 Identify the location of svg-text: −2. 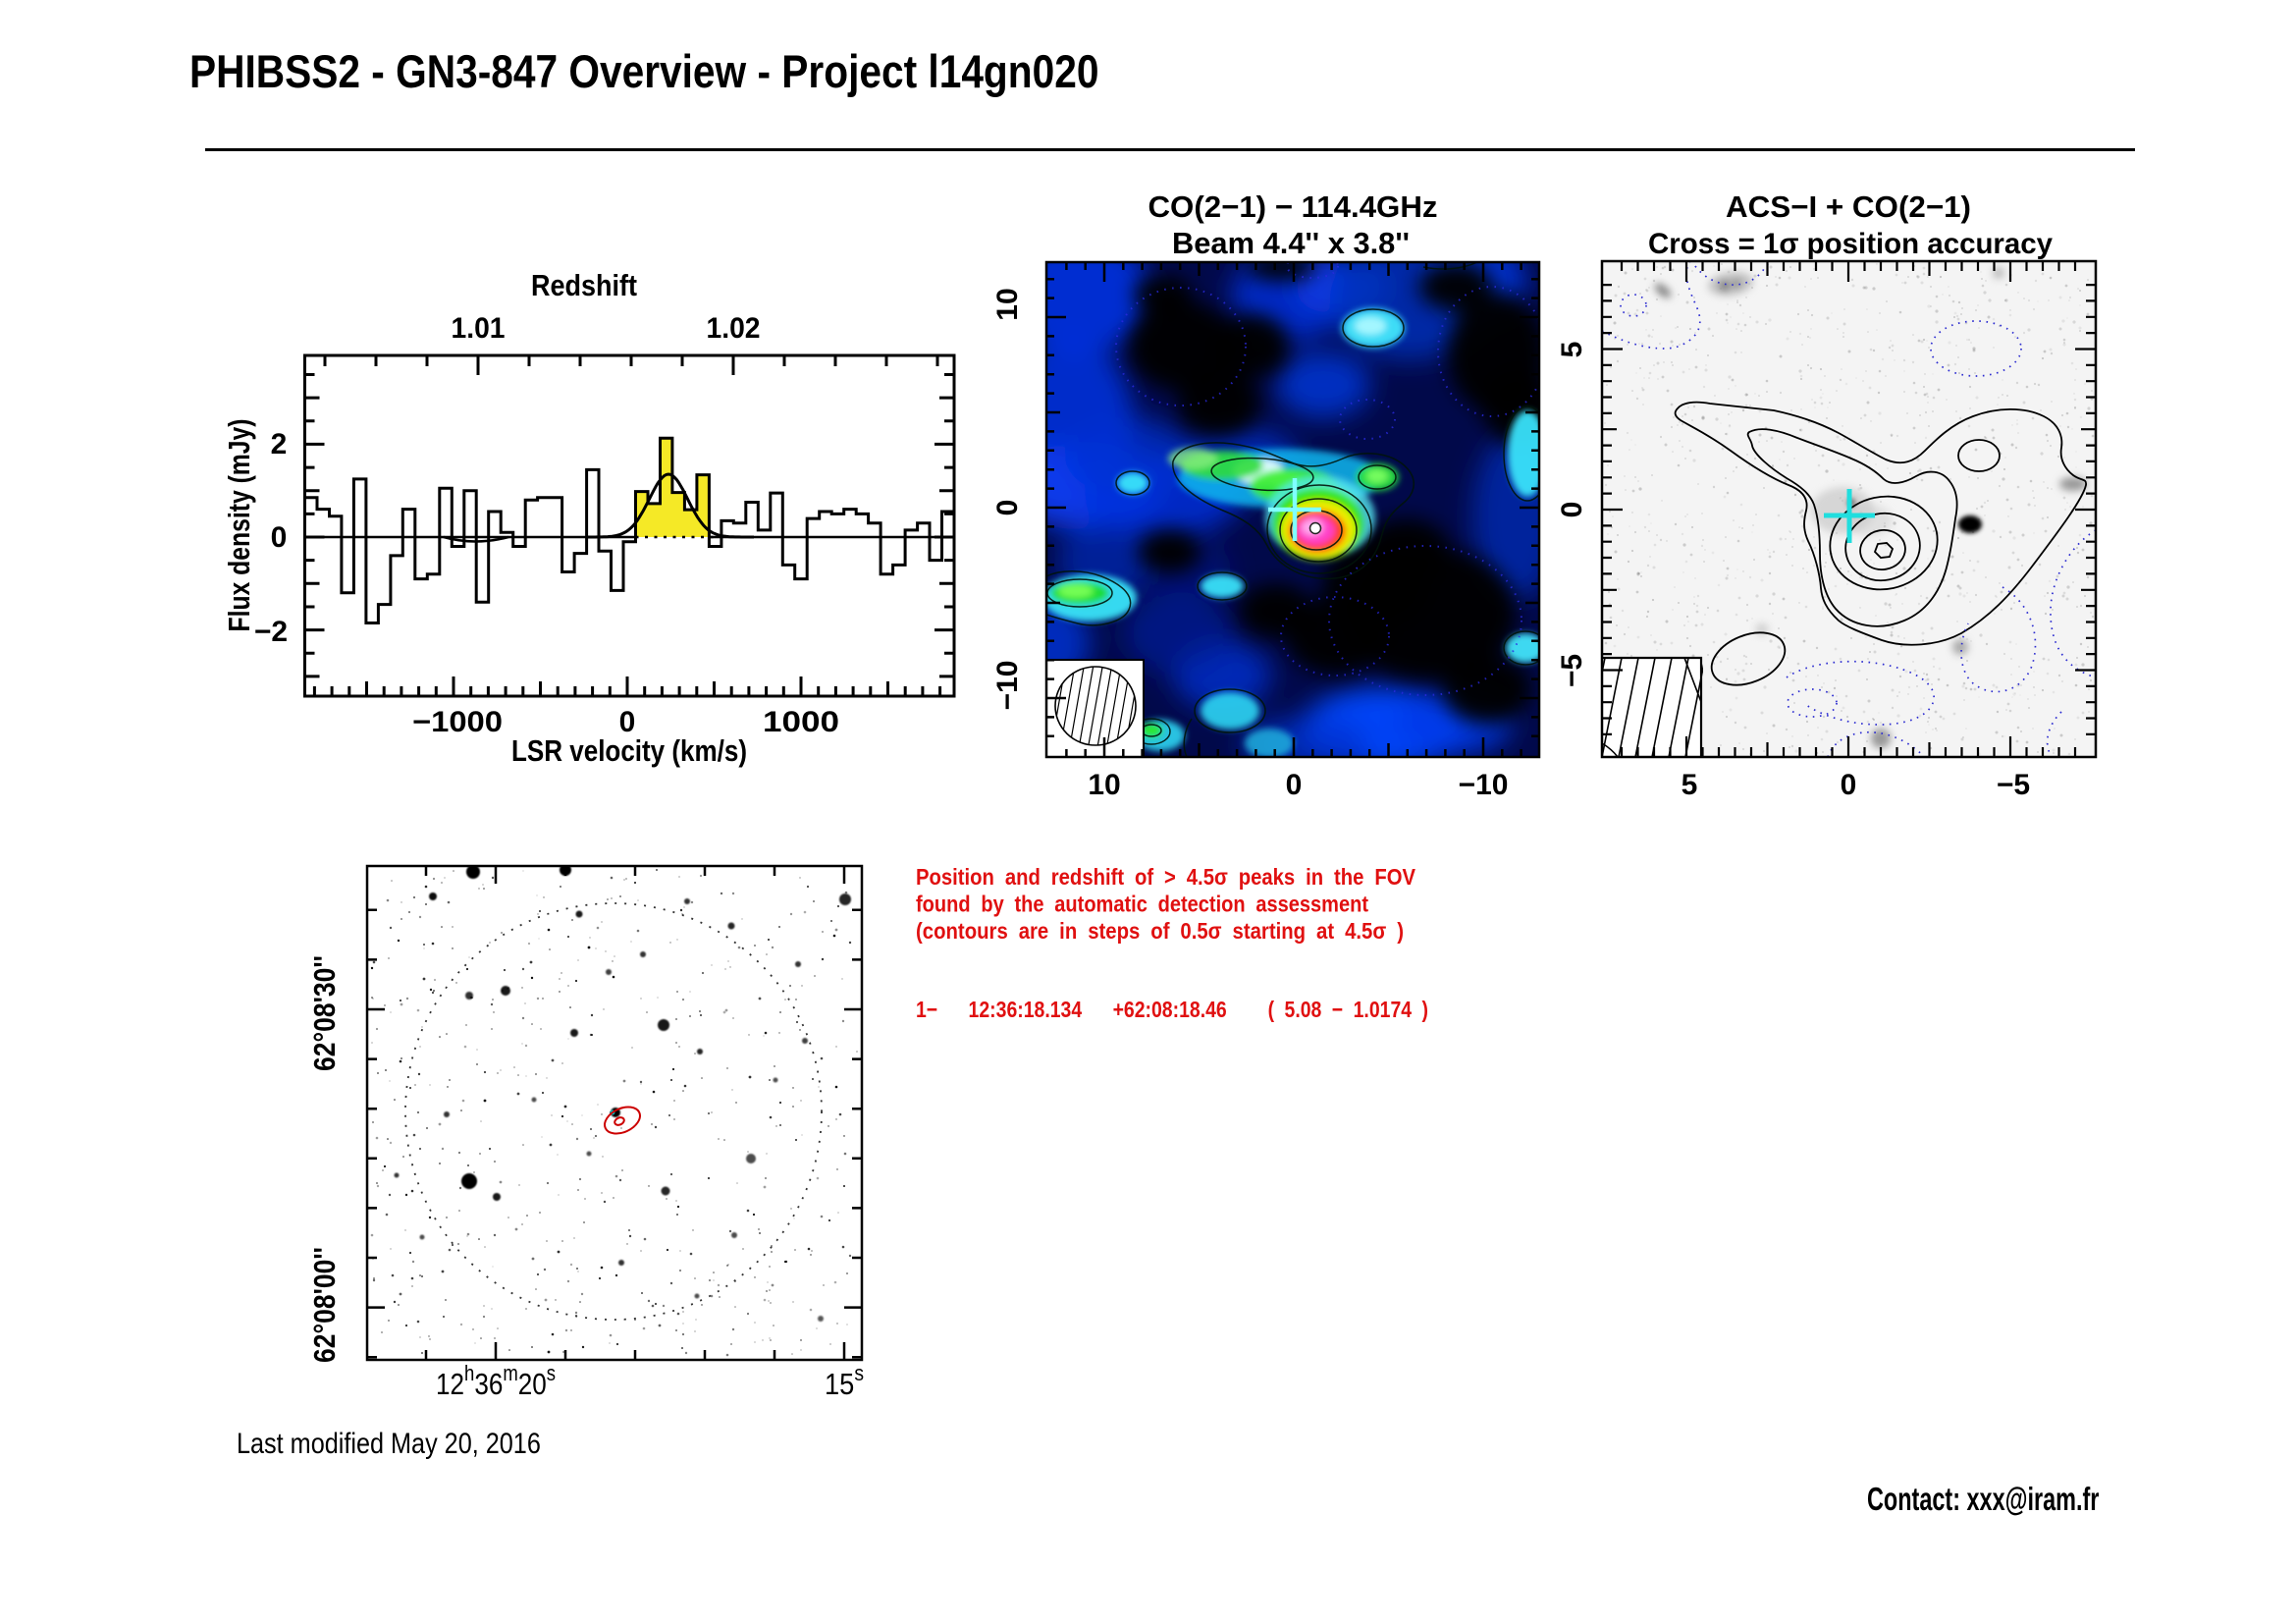
(271, 632).